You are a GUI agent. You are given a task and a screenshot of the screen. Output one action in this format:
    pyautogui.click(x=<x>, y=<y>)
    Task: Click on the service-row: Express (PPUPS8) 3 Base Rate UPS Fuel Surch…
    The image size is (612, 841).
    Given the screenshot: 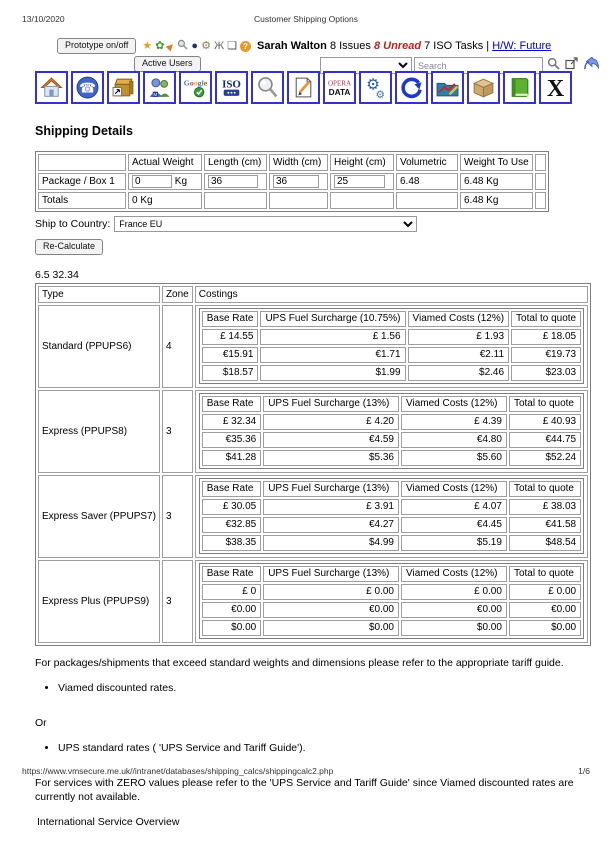 What is the action you would take?
    pyautogui.click(x=313, y=431)
    